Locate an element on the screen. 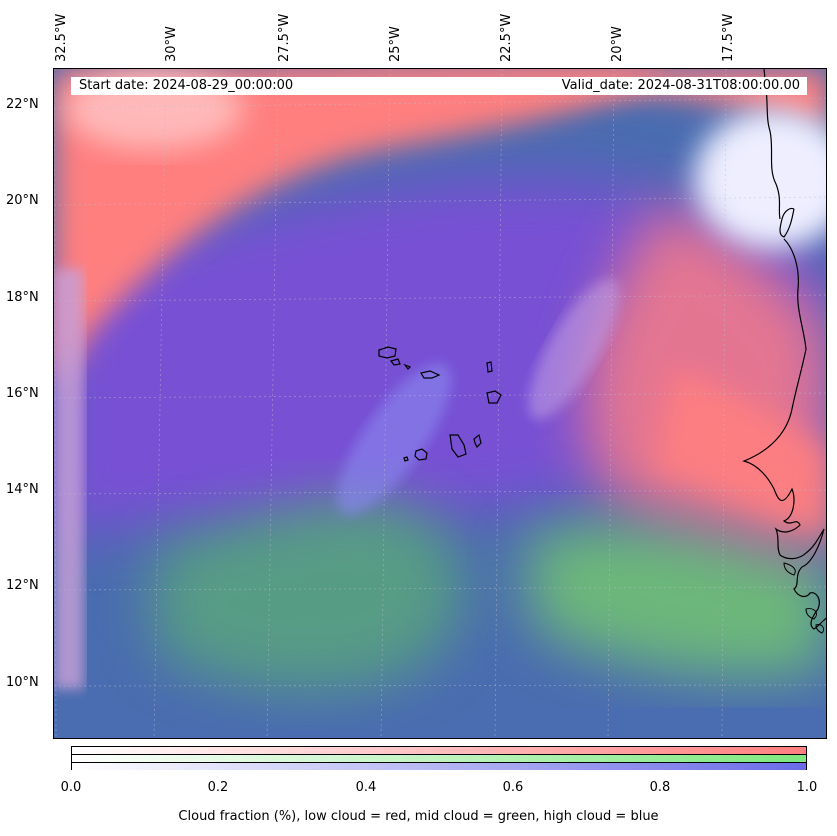 This screenshot has width=837, height=836. colorbar-tick-0-6: 0.6 is located at coordinates (513, 787).